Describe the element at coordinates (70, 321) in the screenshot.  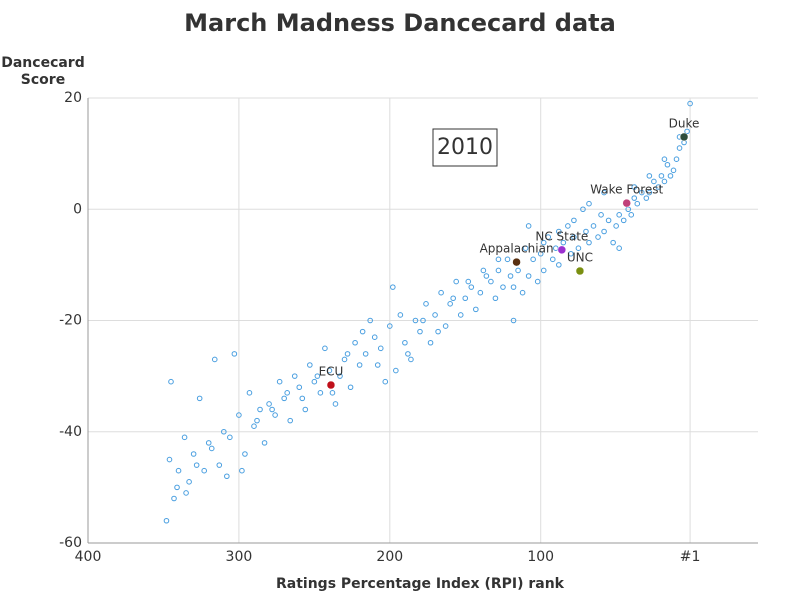
I see `y-tick-label: -20` at that location.